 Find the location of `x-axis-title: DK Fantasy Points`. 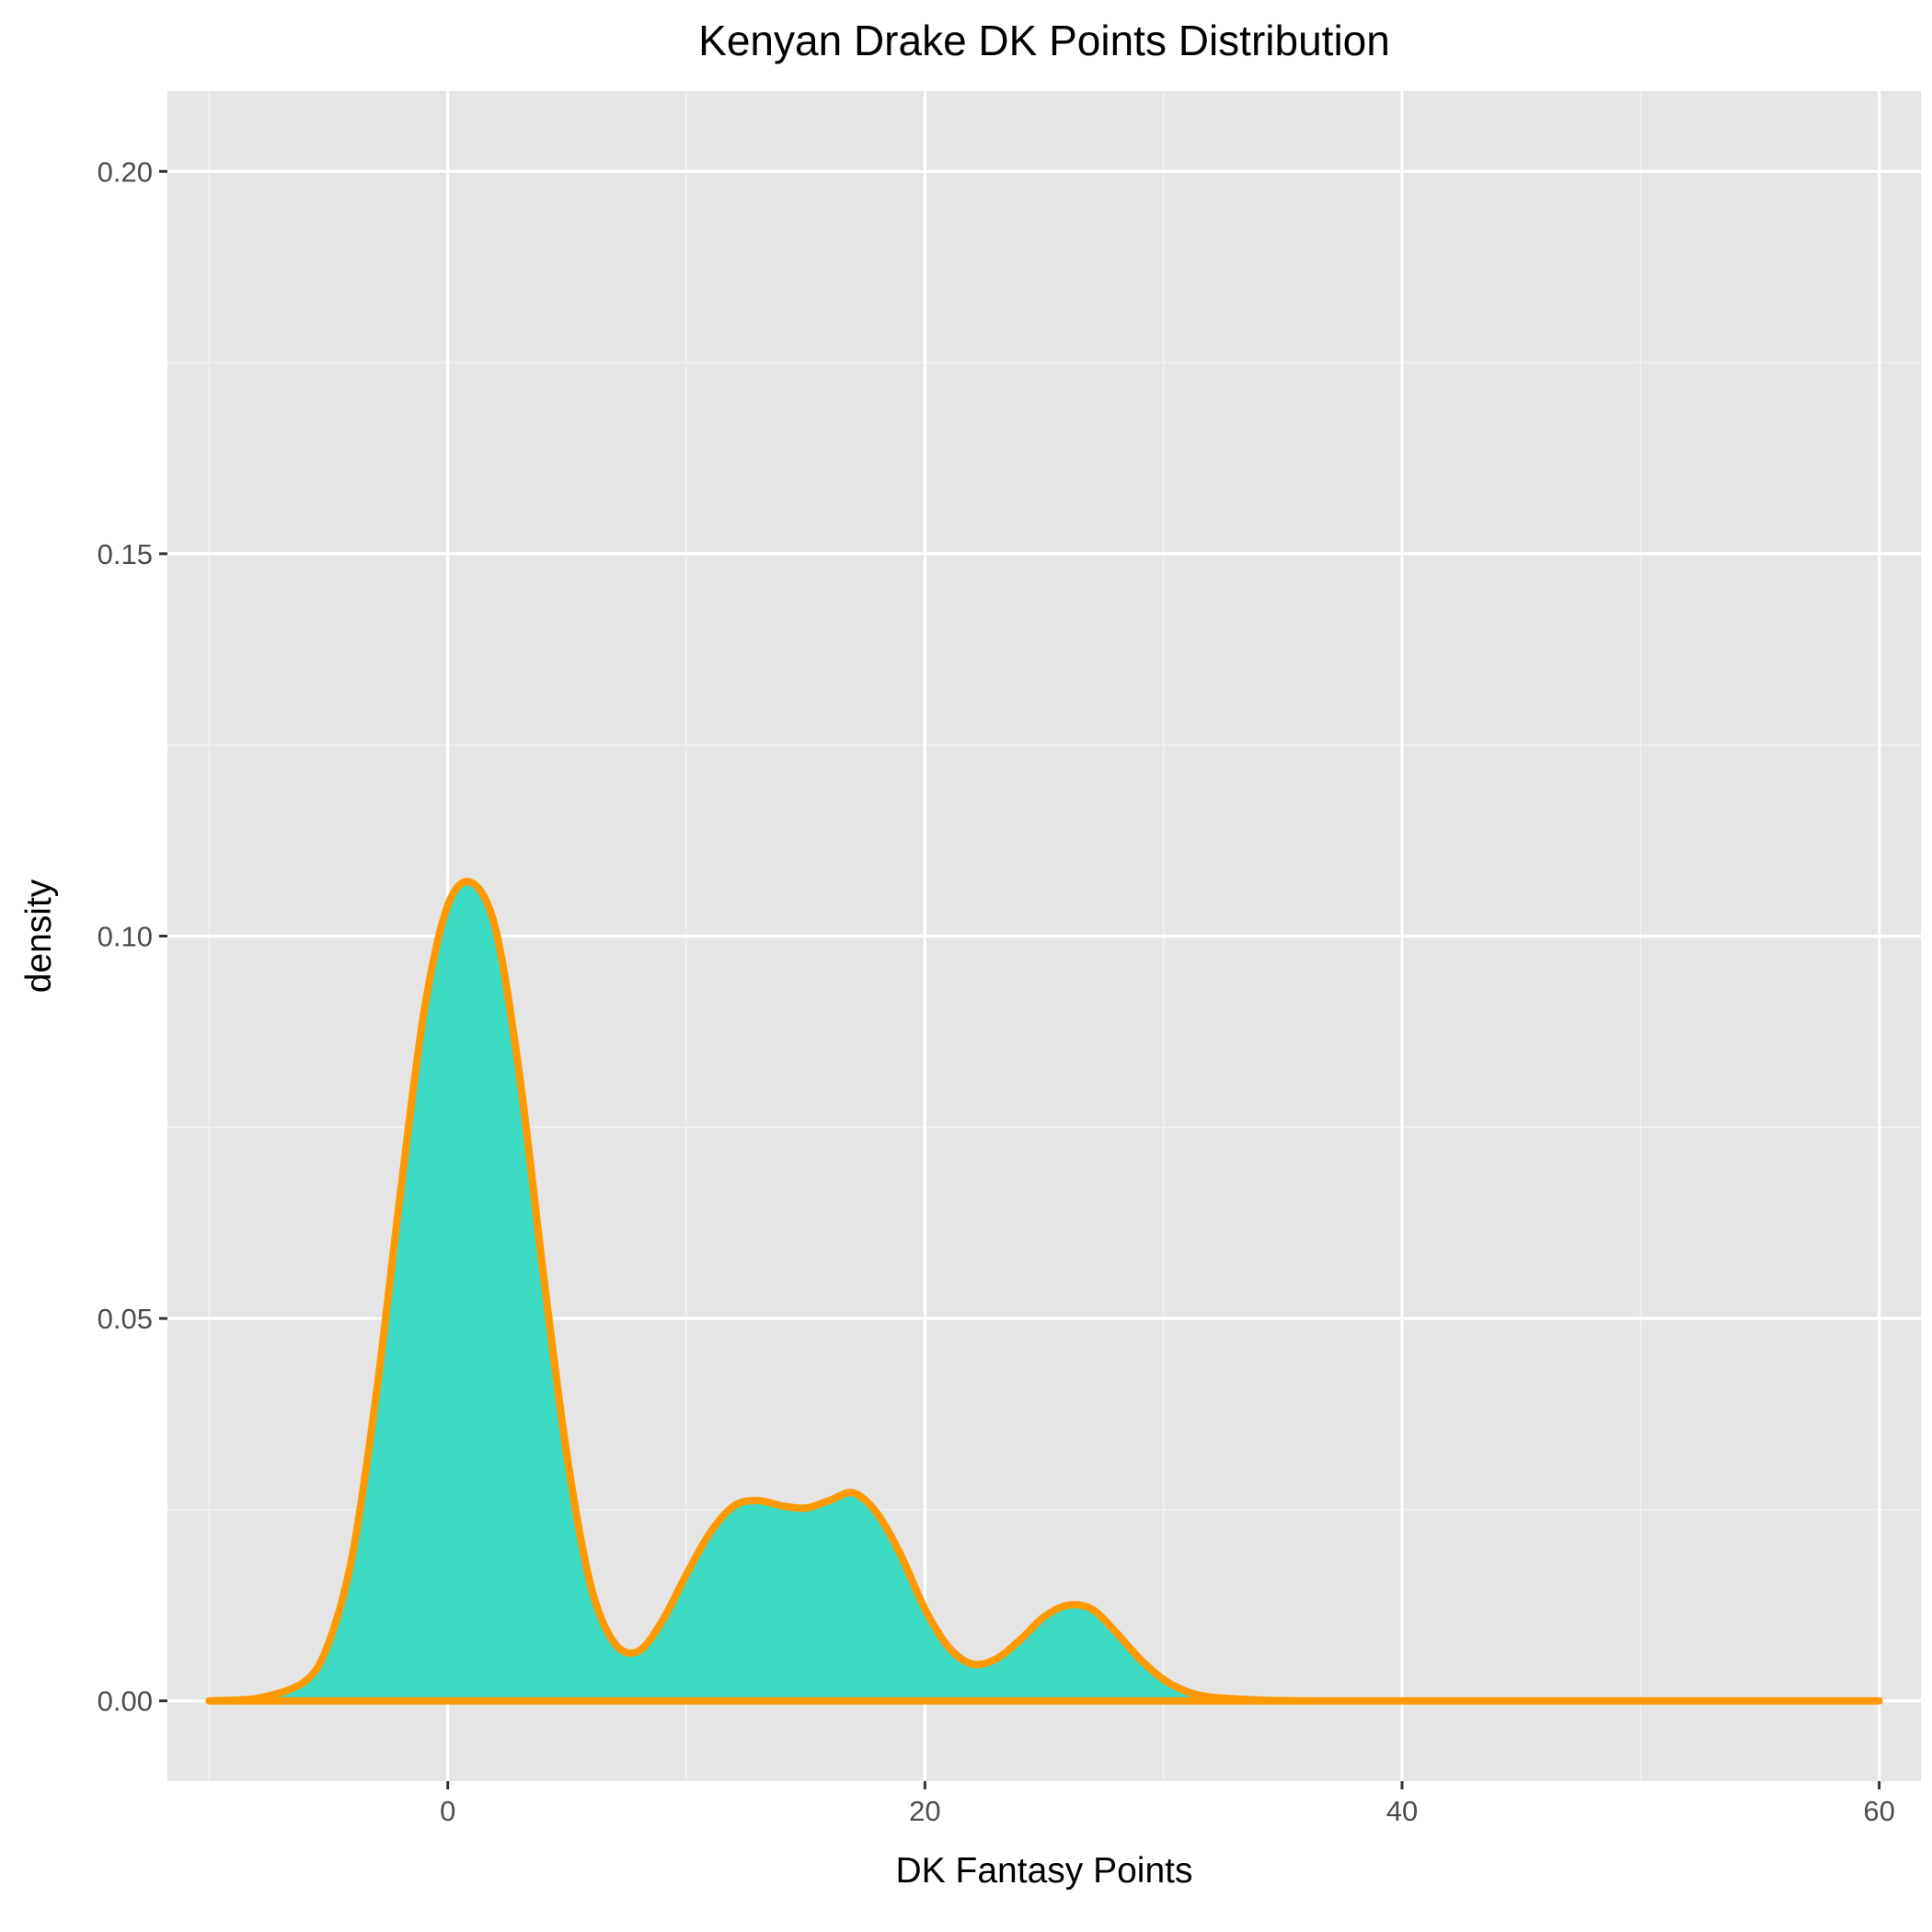

x-axis-title: DK Fantasy Points is located at coordinates (1044, 1871).